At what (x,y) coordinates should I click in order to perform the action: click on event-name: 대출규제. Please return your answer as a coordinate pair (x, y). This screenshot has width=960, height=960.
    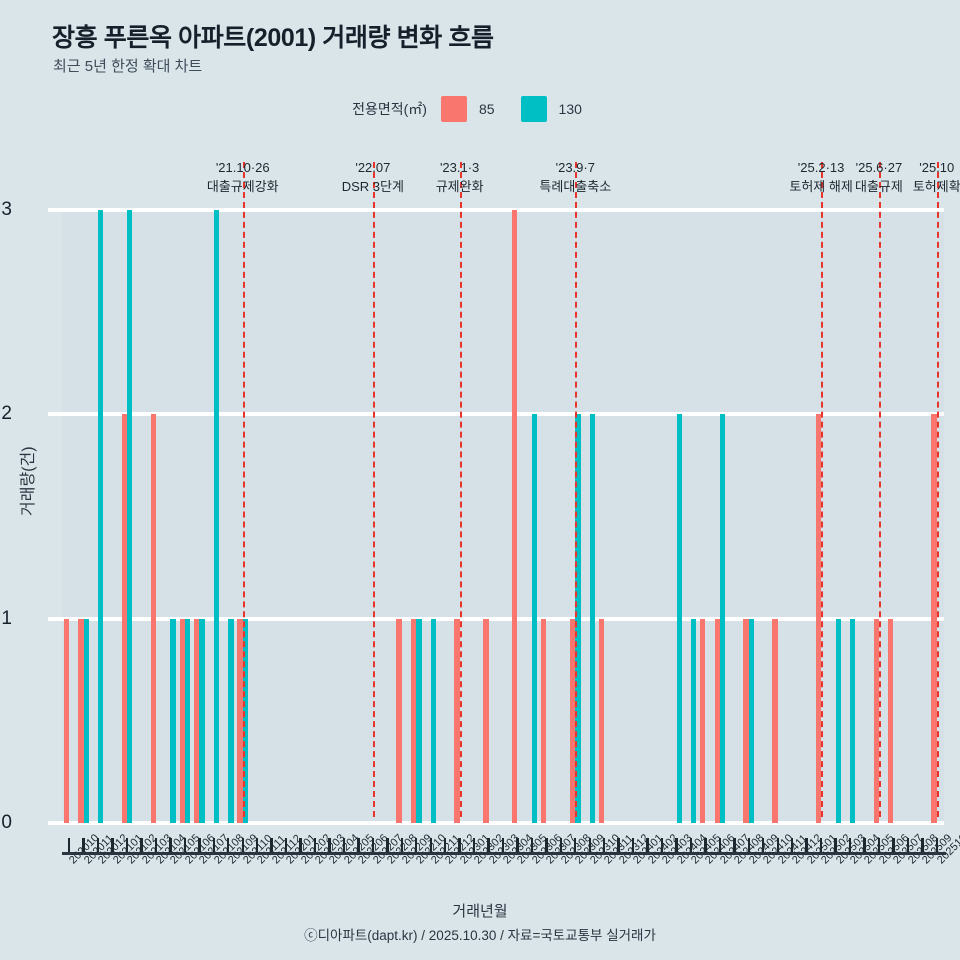
    Looking at the image, I should click on (879, 186).